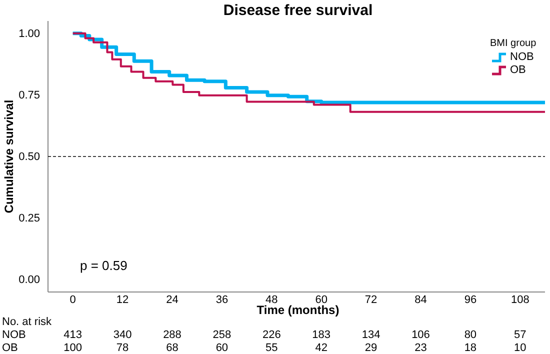  What do you see at coordinates (272, 300) in the screenshot?
I see `x-tick-label: 48` at bounding box center [272, 300].